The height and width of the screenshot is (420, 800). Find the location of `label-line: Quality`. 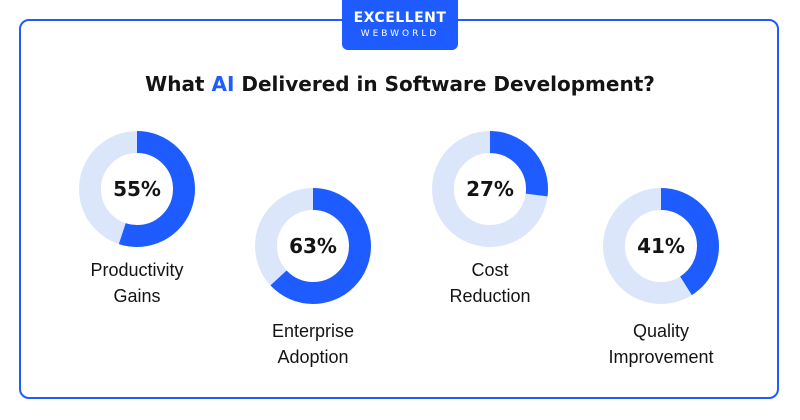

label-line: Quality is located at coordinates (661, 331).